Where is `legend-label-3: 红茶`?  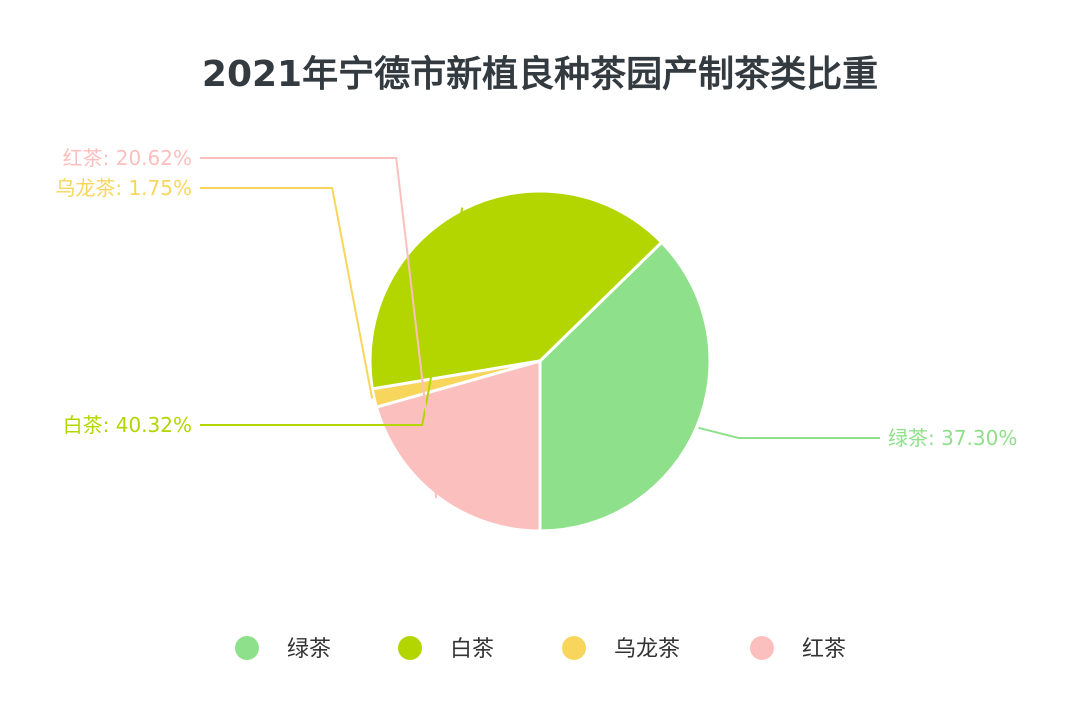 legend-label-3: 红茶 is located at coordinates (824, 649).